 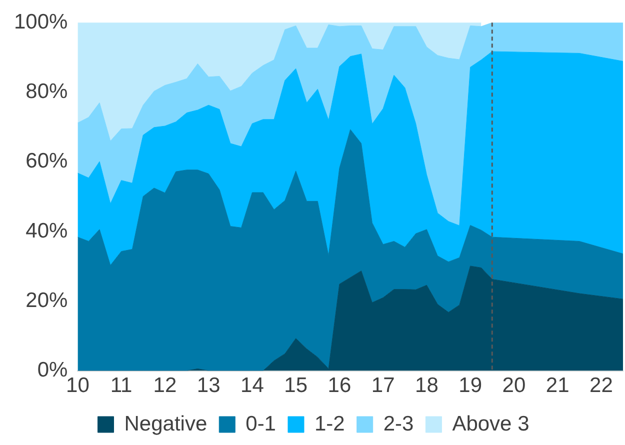 What do you see at coordinates (47, 230) in the screenshot?
I see `y-tick-label: 40%` at bounding box center [47, 230].